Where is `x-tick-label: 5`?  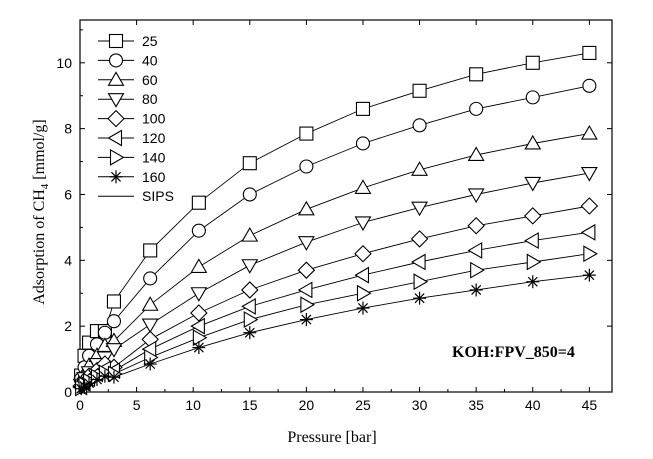 x-tick-label: 5 is located at coordinates (137, 405).